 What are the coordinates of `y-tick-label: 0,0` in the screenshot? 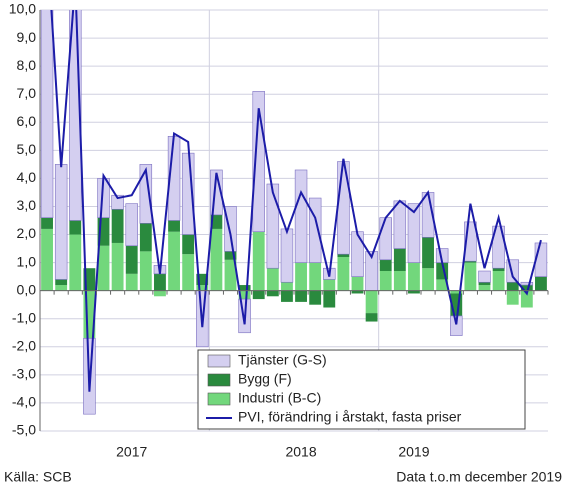 It's located at (27, 289).